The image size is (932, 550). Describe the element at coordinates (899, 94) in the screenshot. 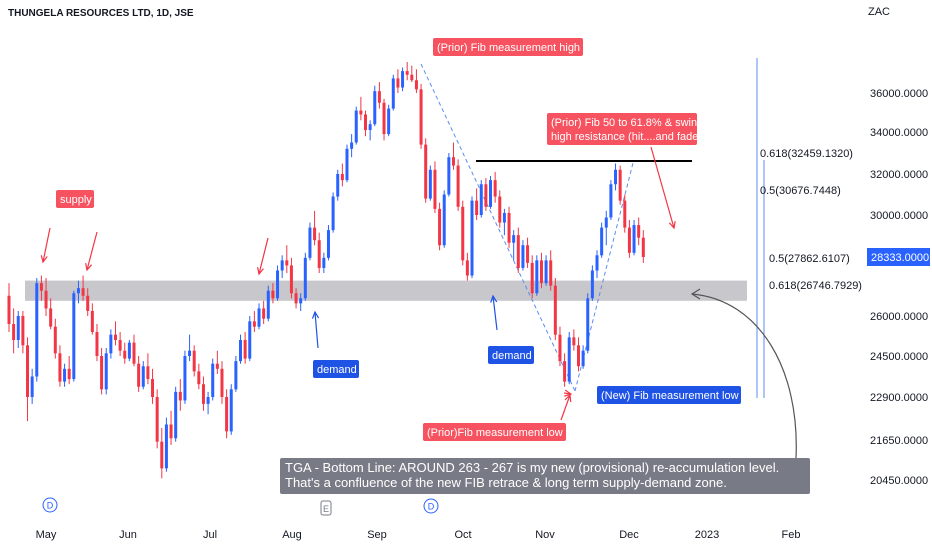

I see `price-axis-tick: 36000.0000` at that location.